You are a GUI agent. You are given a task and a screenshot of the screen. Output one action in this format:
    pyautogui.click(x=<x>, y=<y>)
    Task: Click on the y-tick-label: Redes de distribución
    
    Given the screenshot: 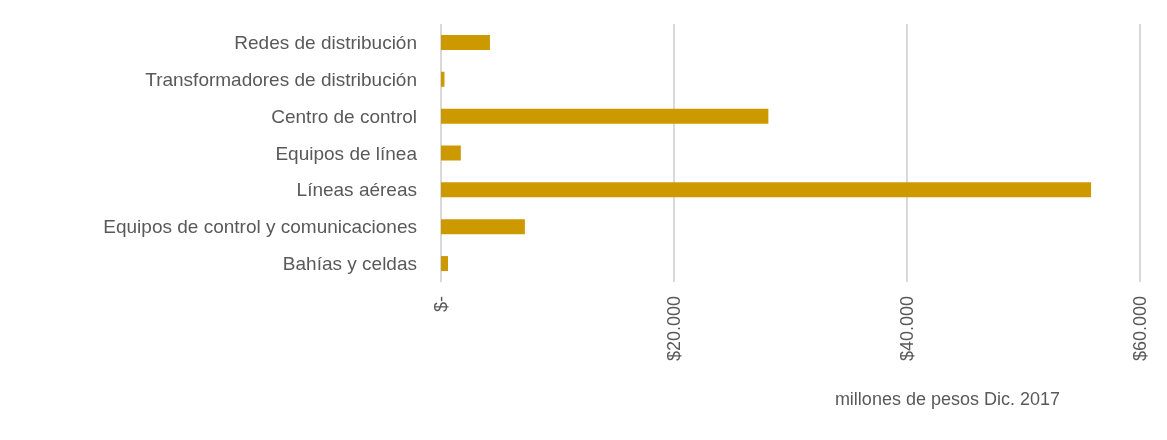 What is the action you would take?
    pyautogui.click(x=325, y=42)
    